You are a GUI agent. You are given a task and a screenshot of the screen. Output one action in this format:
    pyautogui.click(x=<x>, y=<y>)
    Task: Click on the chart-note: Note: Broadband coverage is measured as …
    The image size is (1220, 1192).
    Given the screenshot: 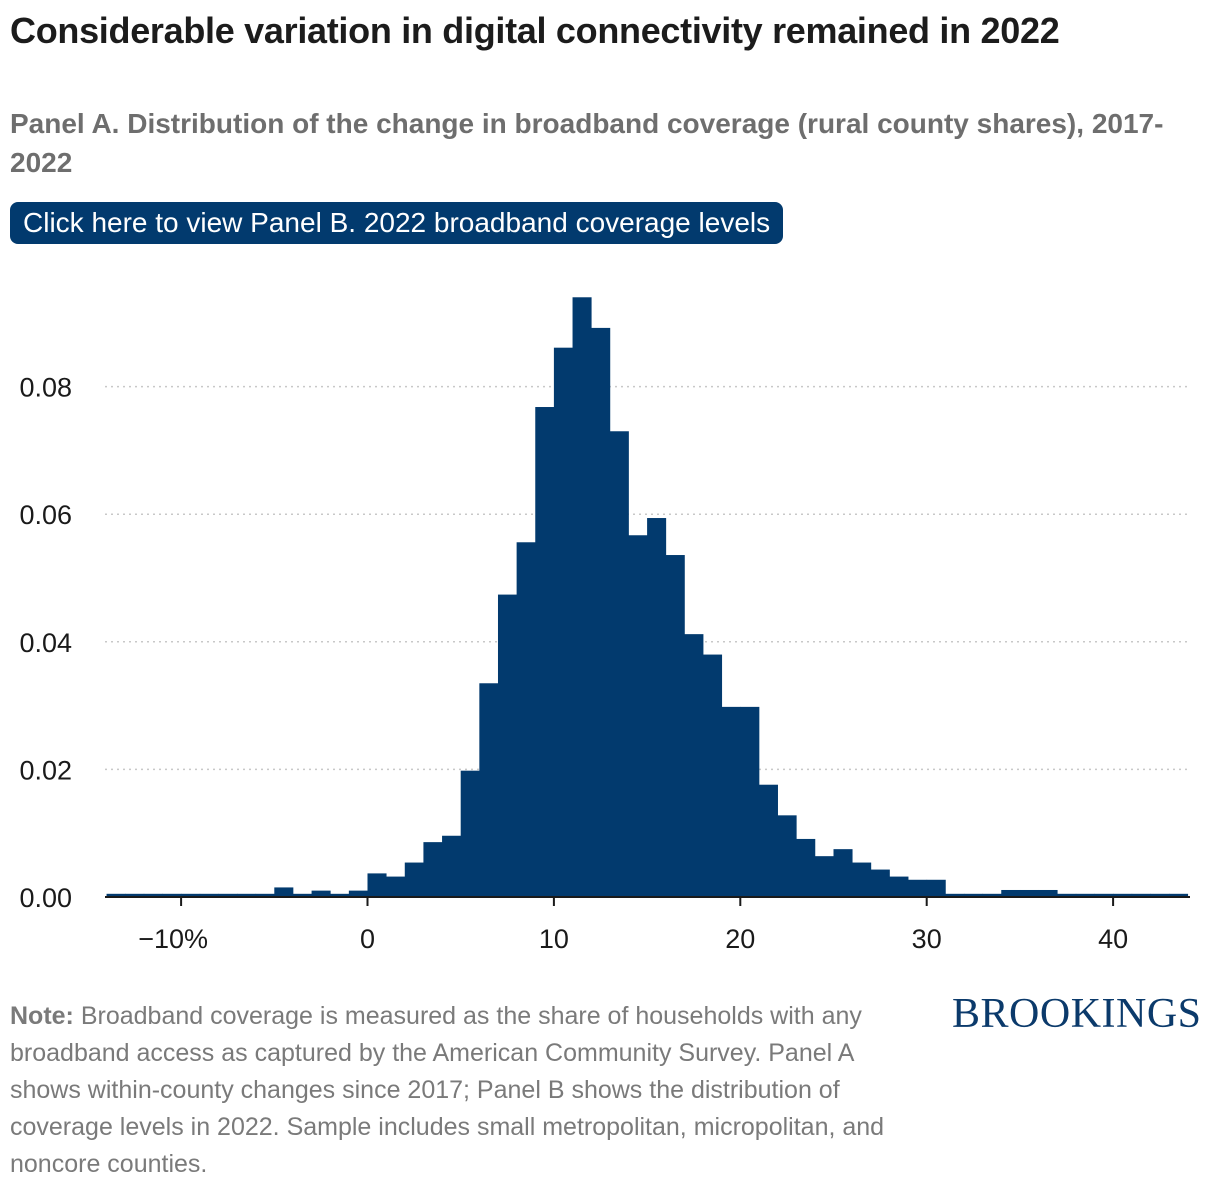 What is the action you would take?
    pyautogui.click(x=450, y=1090)
    